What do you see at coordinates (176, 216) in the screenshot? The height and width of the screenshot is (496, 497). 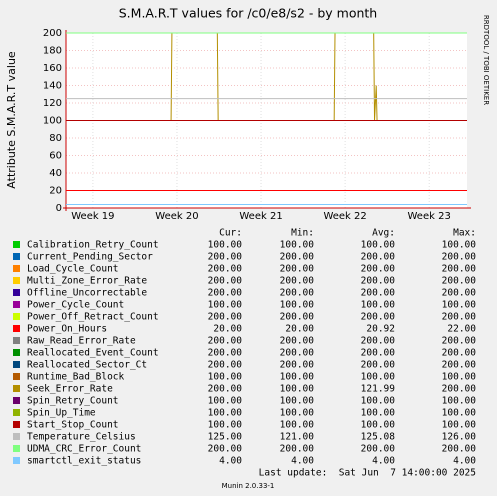 I see `x-tick-label: Week 20` at bounding box center [176, 216].